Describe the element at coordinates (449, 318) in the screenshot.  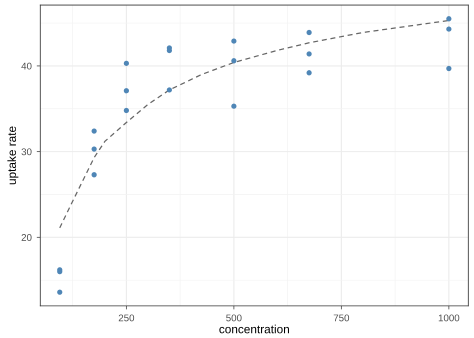
I see `x-tick-label: 1000` at that location.